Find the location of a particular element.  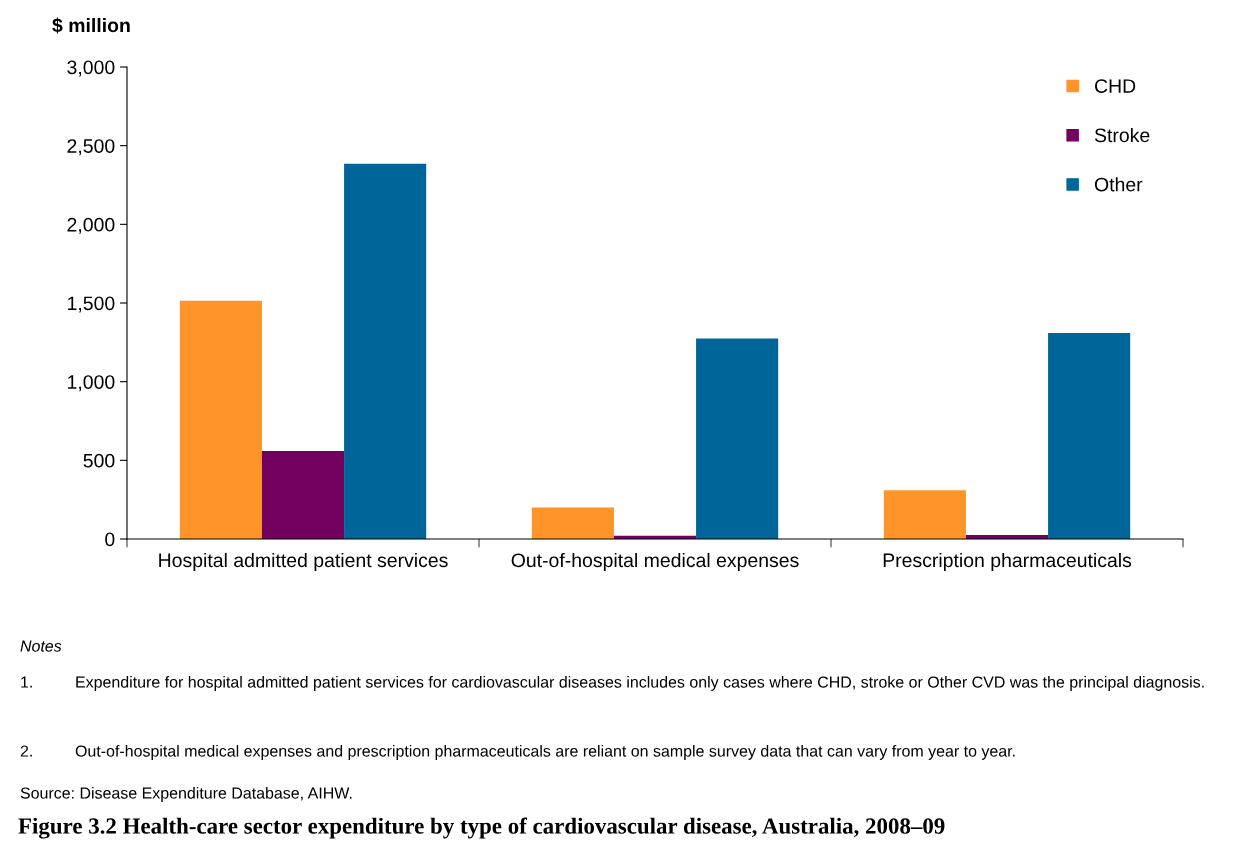

legend-label: Stroke is located at coordinates (1122, 135).